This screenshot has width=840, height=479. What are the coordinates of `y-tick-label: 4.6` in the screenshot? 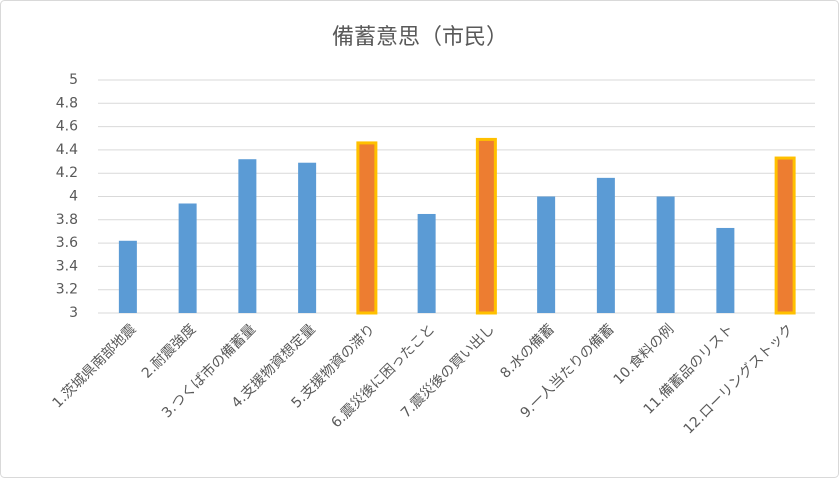 It's located at (67, 127).